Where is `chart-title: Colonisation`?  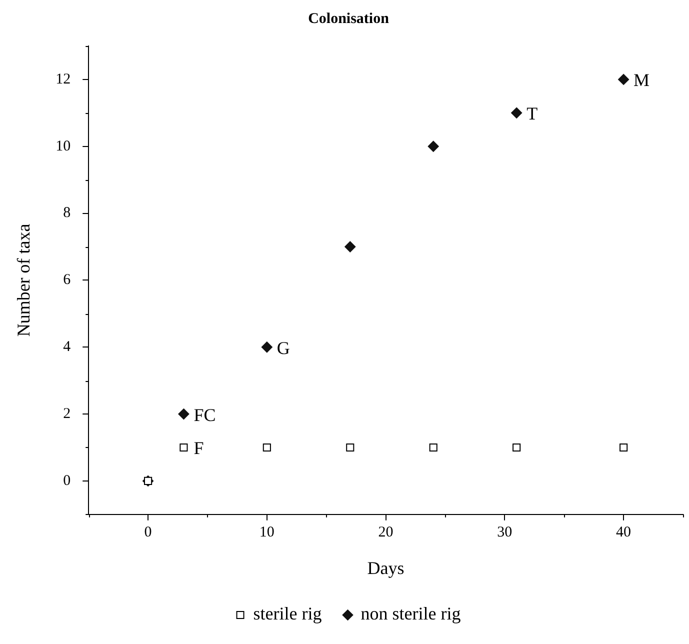 chart-title: Colonisation is located at coordinates (349, 18).